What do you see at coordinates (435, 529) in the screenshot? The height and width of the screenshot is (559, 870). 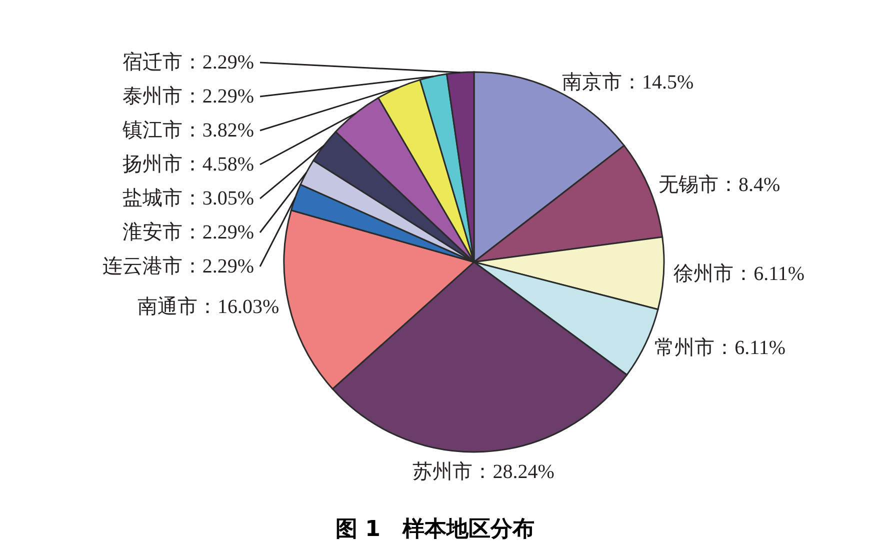 I see `text: 图 1 样本地区分布` at bounding box center [435, 529].